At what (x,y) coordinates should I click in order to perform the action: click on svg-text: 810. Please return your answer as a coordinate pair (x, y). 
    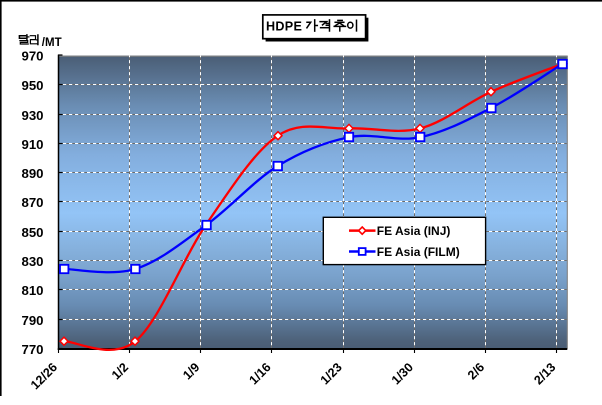
    Looking at the image, I should click on (32, 290).